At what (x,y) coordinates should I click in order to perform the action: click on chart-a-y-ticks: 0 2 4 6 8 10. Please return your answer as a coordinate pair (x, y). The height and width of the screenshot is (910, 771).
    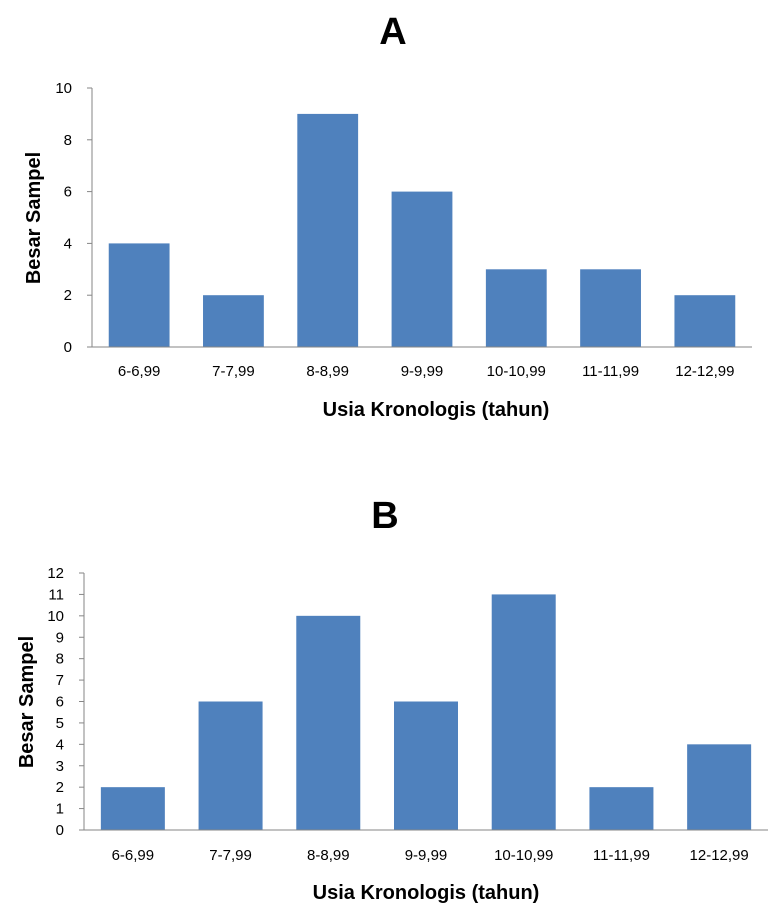
    Looking at the image, I should click on (73, 218).